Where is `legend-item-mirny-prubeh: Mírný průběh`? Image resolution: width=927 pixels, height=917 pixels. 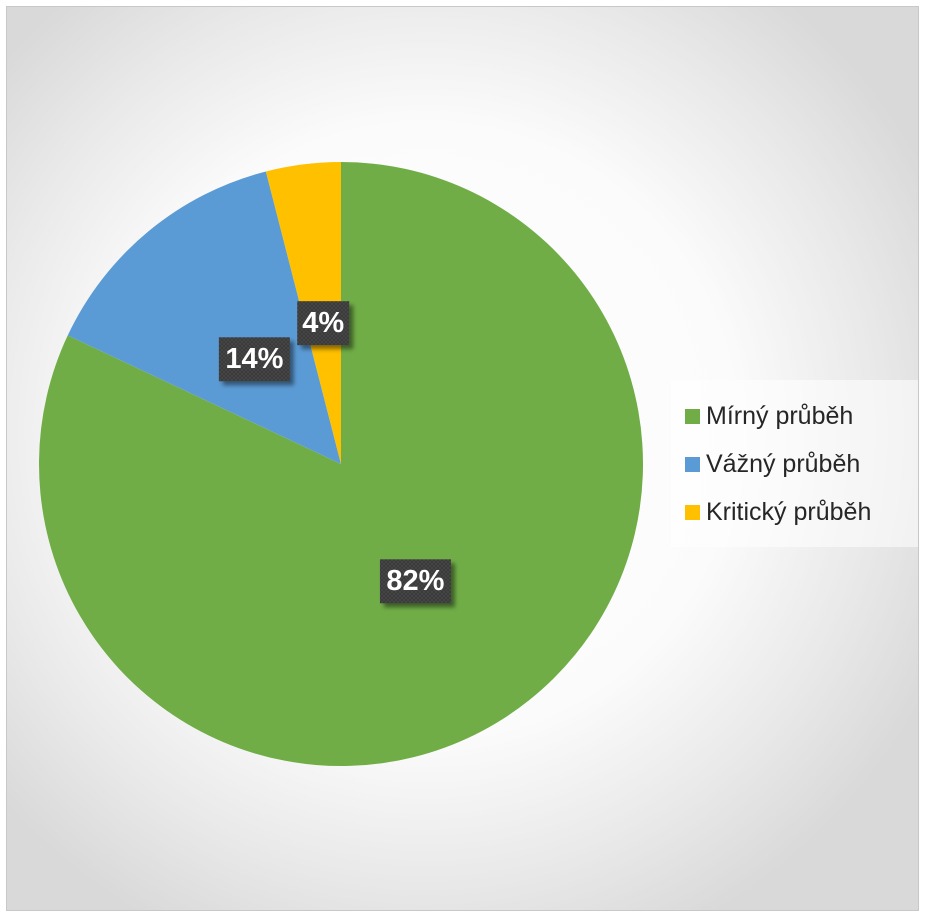
legend-item-mirny-prubeh: Mírný průběh is located at coordinates (769, 416).